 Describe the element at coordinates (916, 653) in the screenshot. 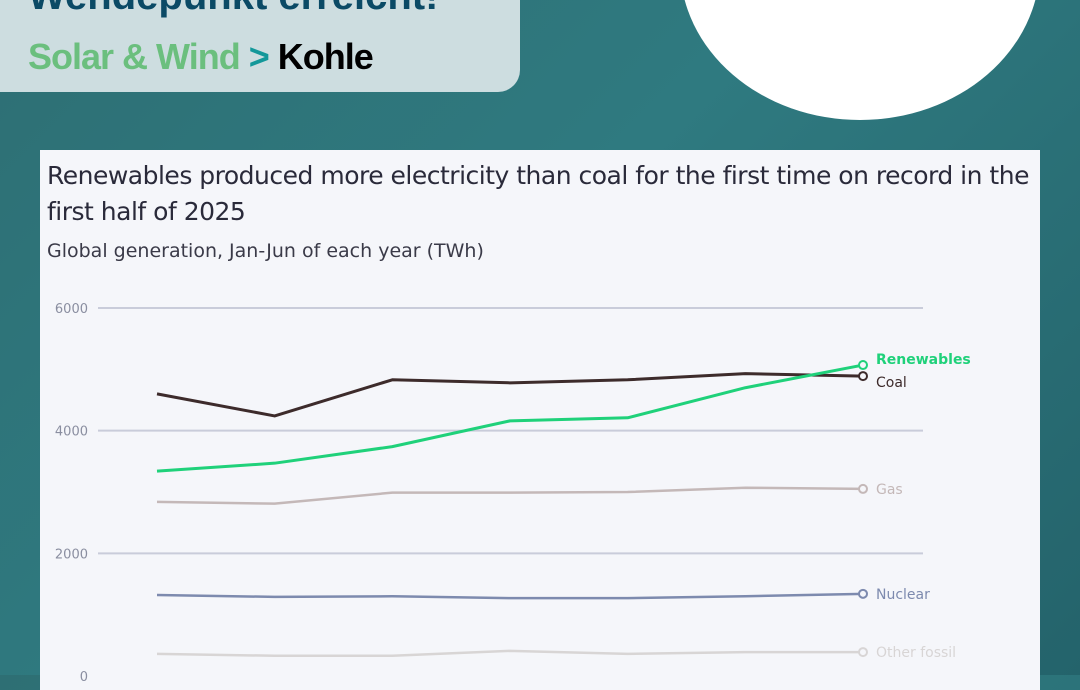

I see `series-label: Other fossil` at that location.